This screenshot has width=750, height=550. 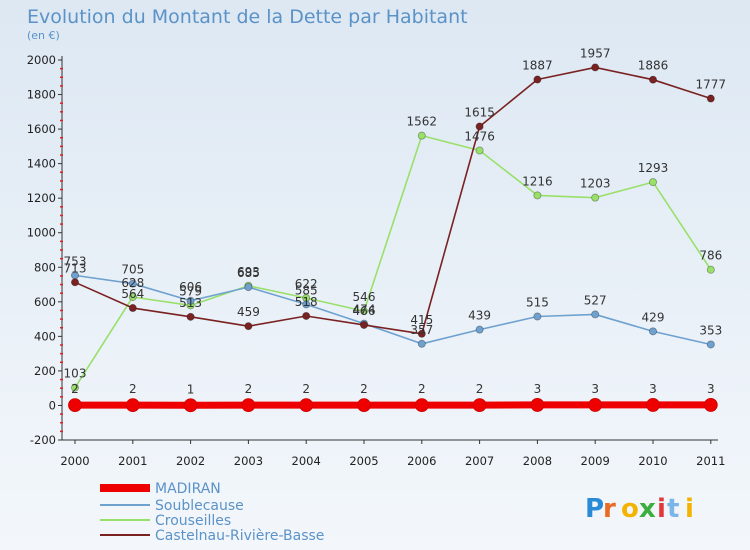 I want to click on x-tick-label: 2008, so click(x=537, y=461).